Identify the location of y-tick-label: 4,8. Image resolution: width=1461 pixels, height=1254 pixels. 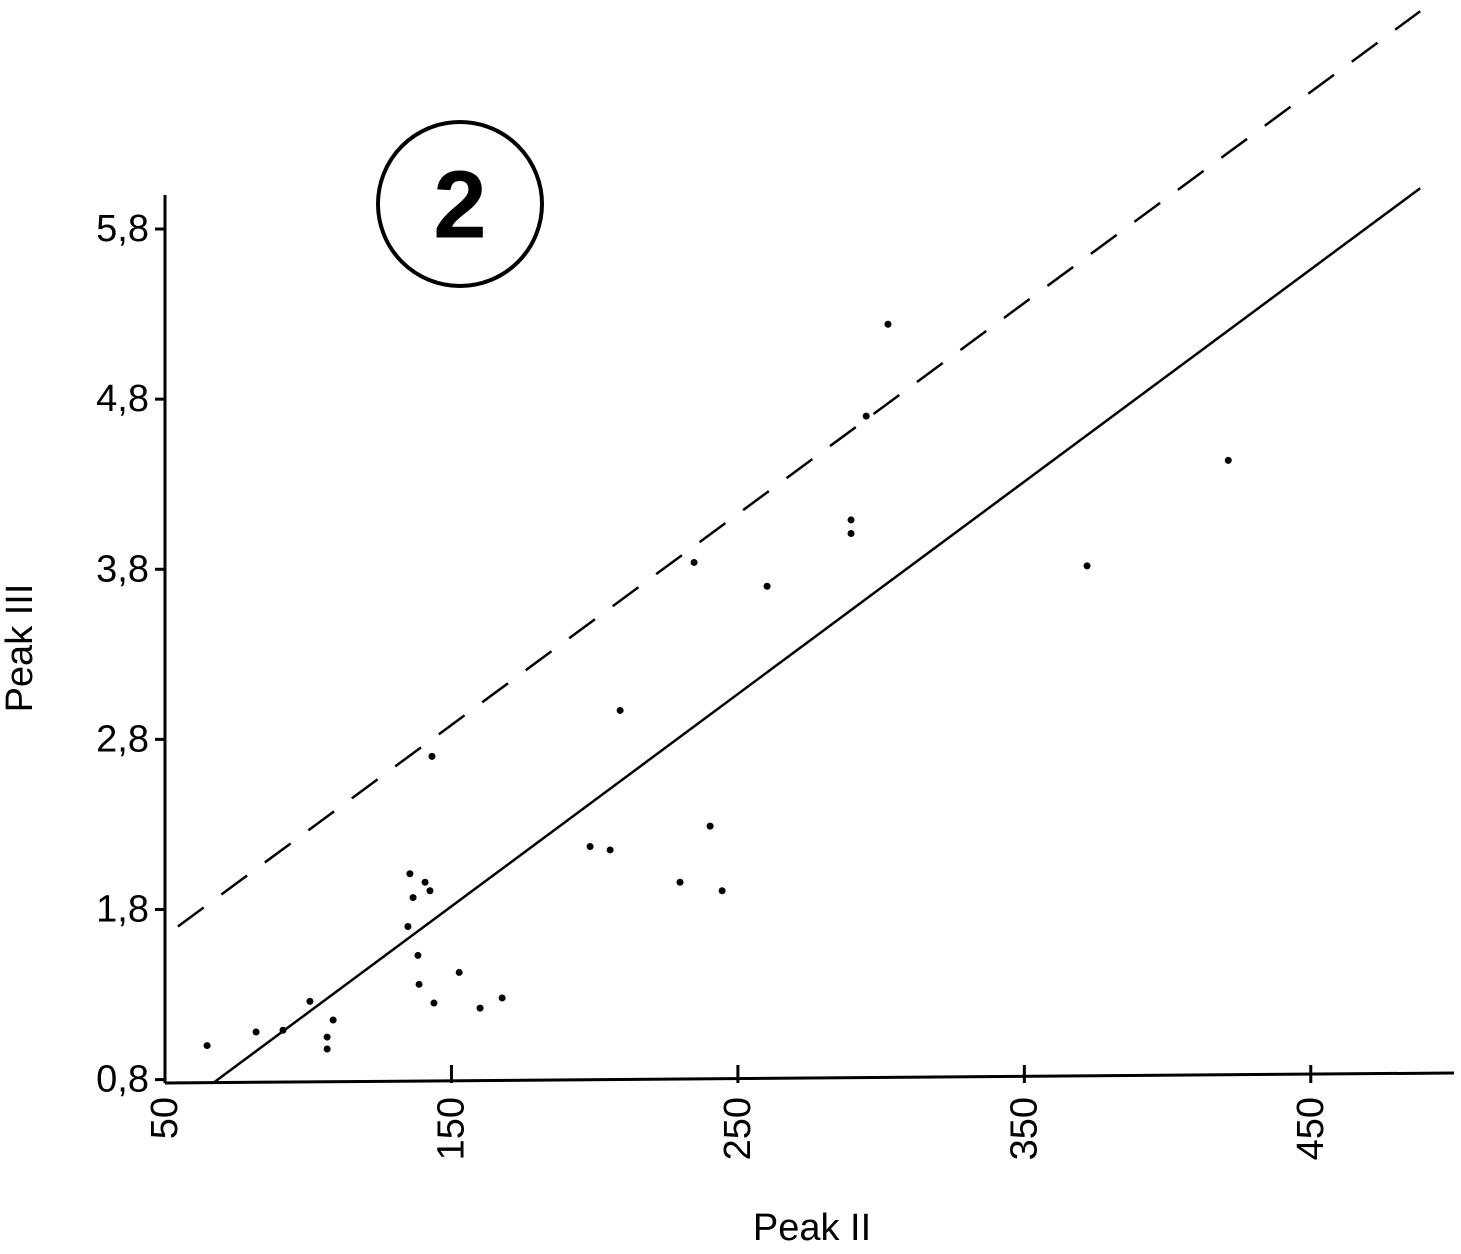
(122, 399).